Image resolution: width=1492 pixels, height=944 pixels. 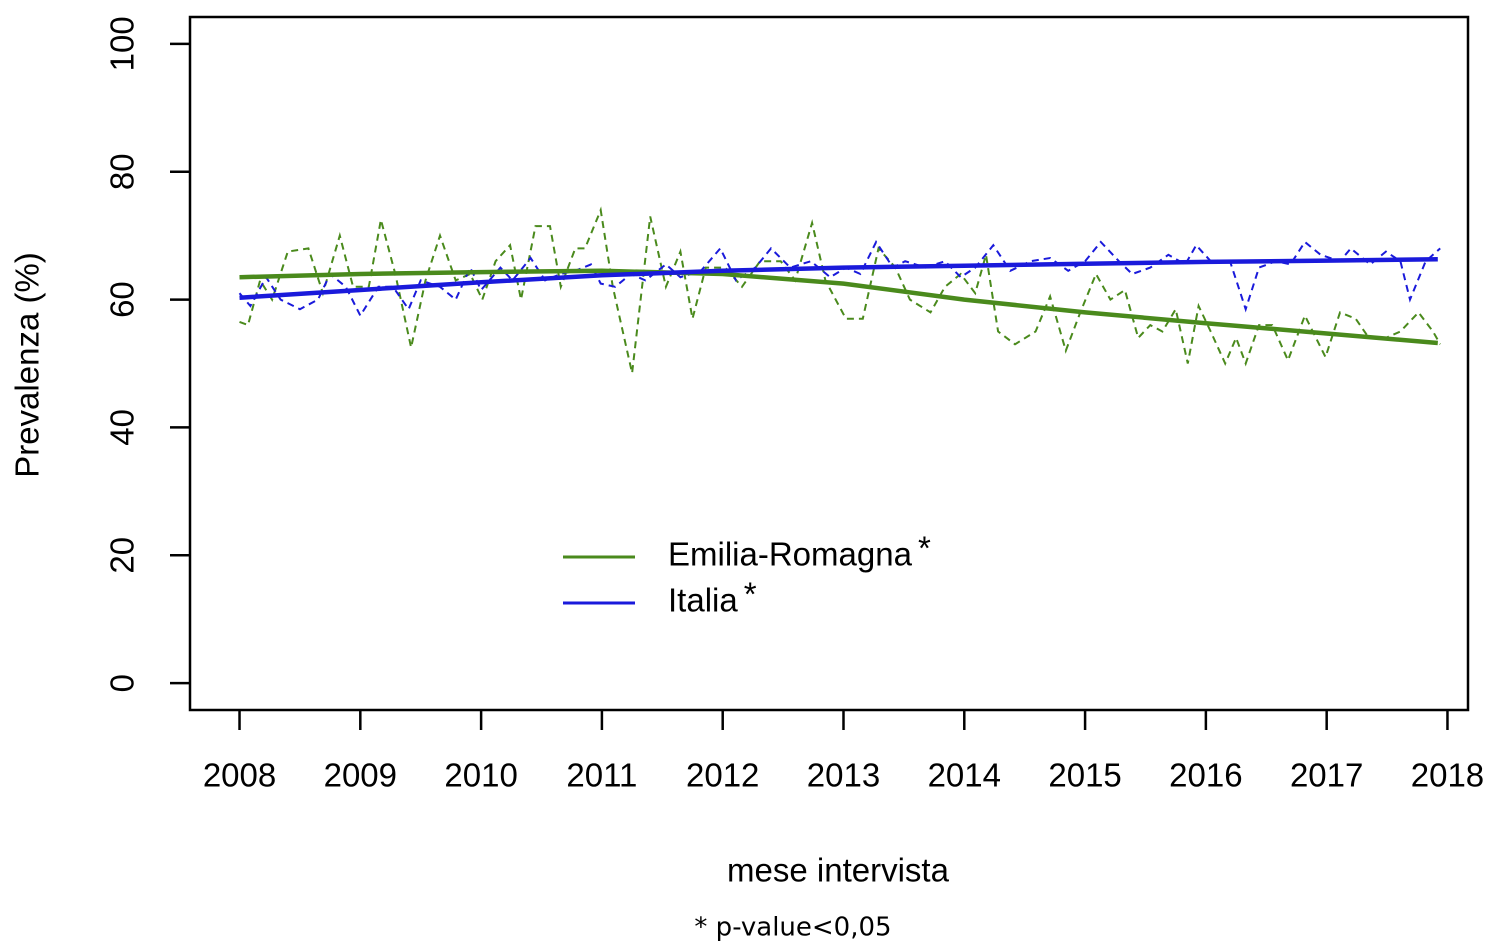 What do you see at coordinates (838, 870) in the screenshot?
I see `x-axis-title: mese intervista` at bounding box center [838, 870].